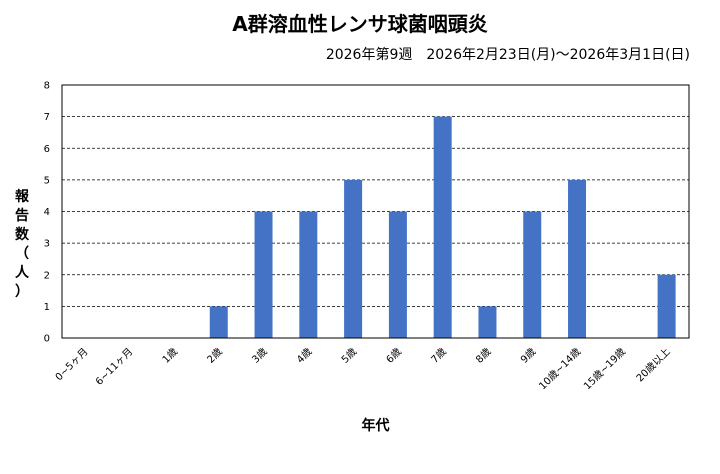  Describe the element at coordinates (22, 245) in the screenshot. I see `y-axis-label: 報 告 数 （ 人 ）` at that location.